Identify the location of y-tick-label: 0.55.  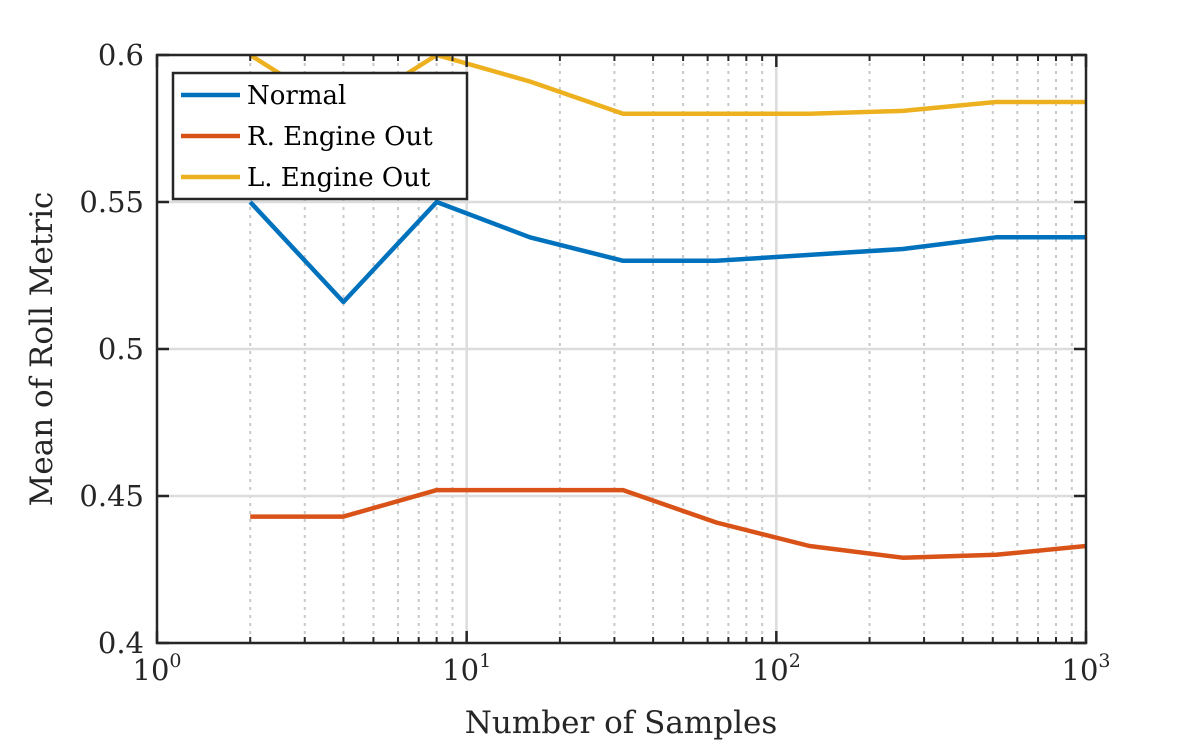
(111, 202).